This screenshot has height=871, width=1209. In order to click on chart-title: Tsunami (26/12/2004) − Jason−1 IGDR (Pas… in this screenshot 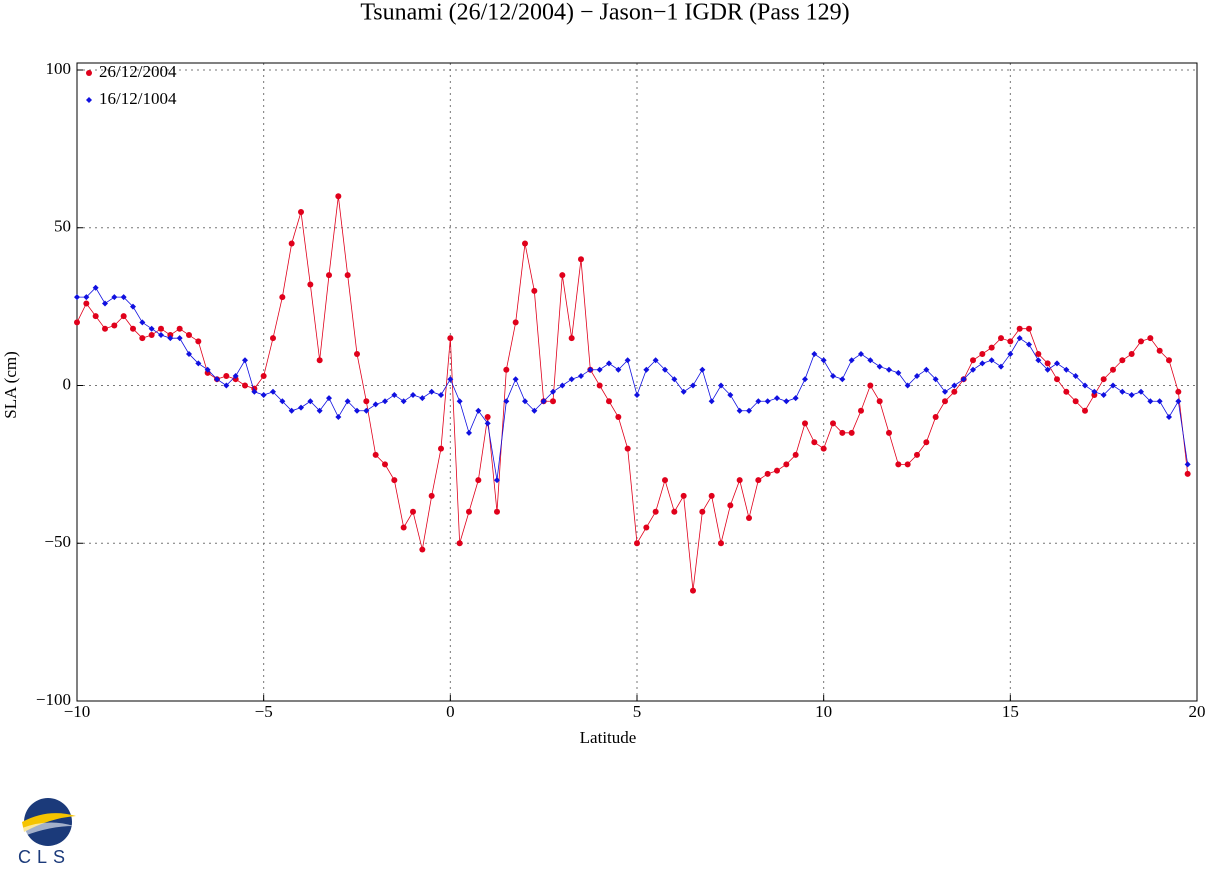, I will do `click(604, 13)`.